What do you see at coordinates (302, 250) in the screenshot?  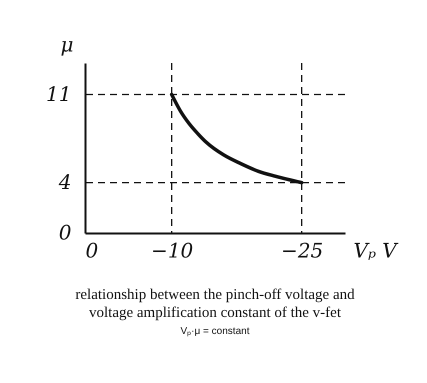 I see `x-tick-label: −25` at bounding box center [302, 250].